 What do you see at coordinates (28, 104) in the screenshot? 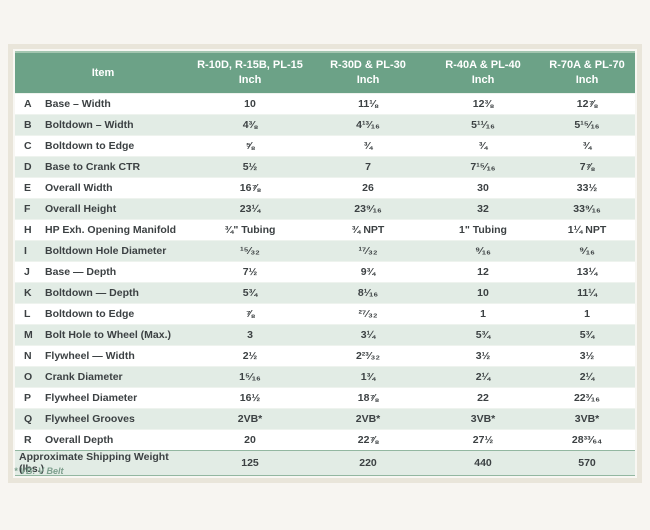
I see `row-letter: A` at bounding box center [28, 104].